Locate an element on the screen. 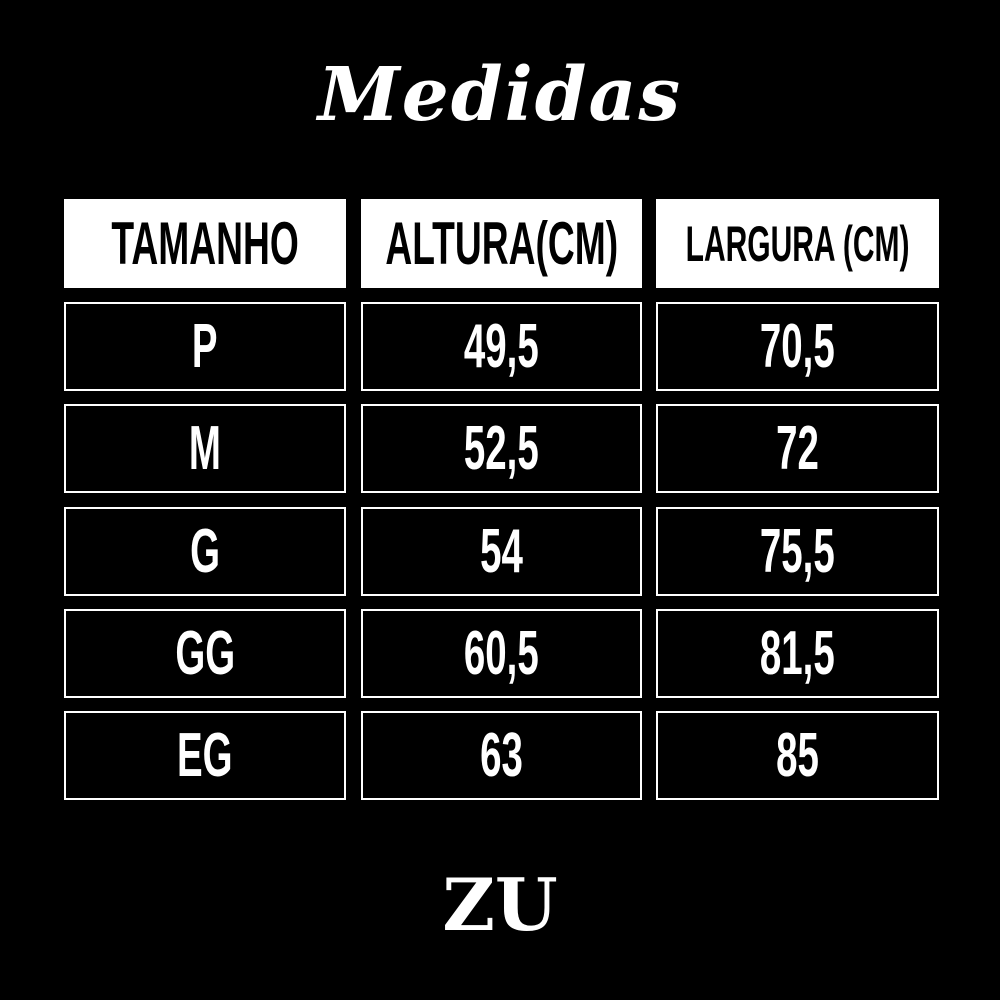 Image resolution: width=1000 pixels, height=1000 pixels. cell-value: P is located at coordinates (205, 346).